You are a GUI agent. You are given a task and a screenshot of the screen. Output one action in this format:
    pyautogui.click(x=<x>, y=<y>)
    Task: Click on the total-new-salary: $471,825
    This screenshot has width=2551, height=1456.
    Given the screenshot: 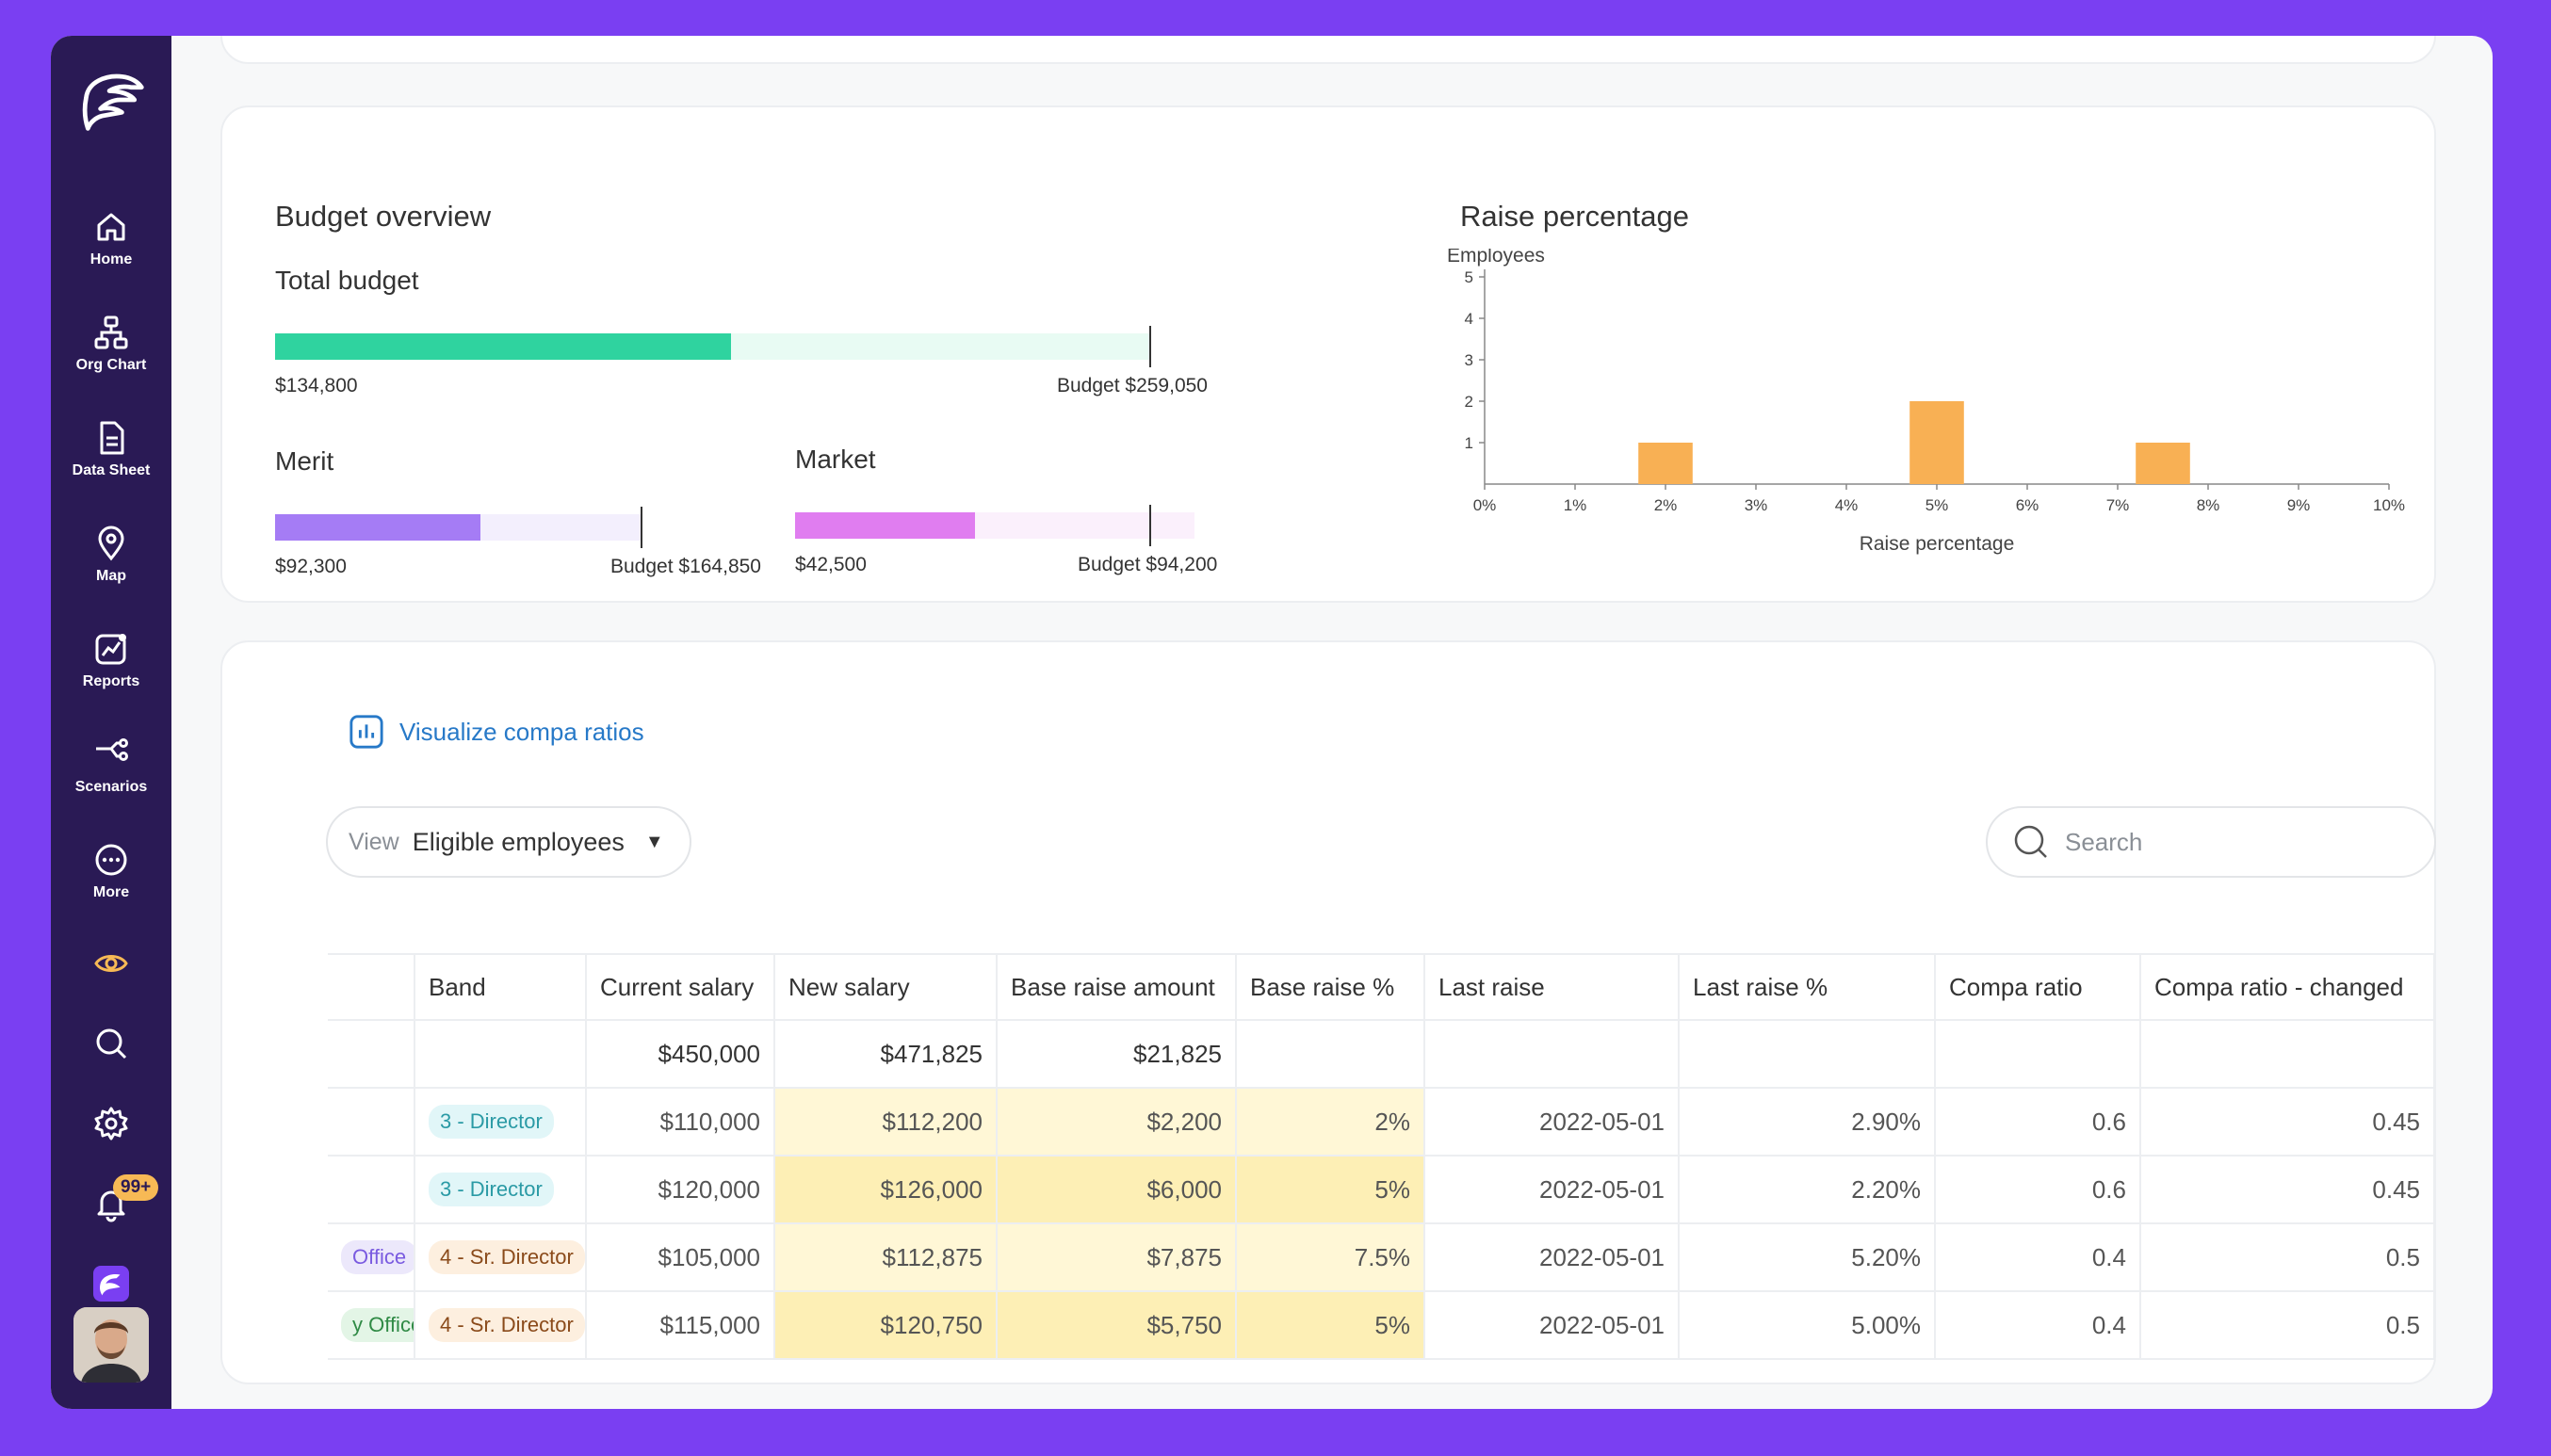 What is the action you would take?
    pyautogui.click(x=886, y=1054)
    